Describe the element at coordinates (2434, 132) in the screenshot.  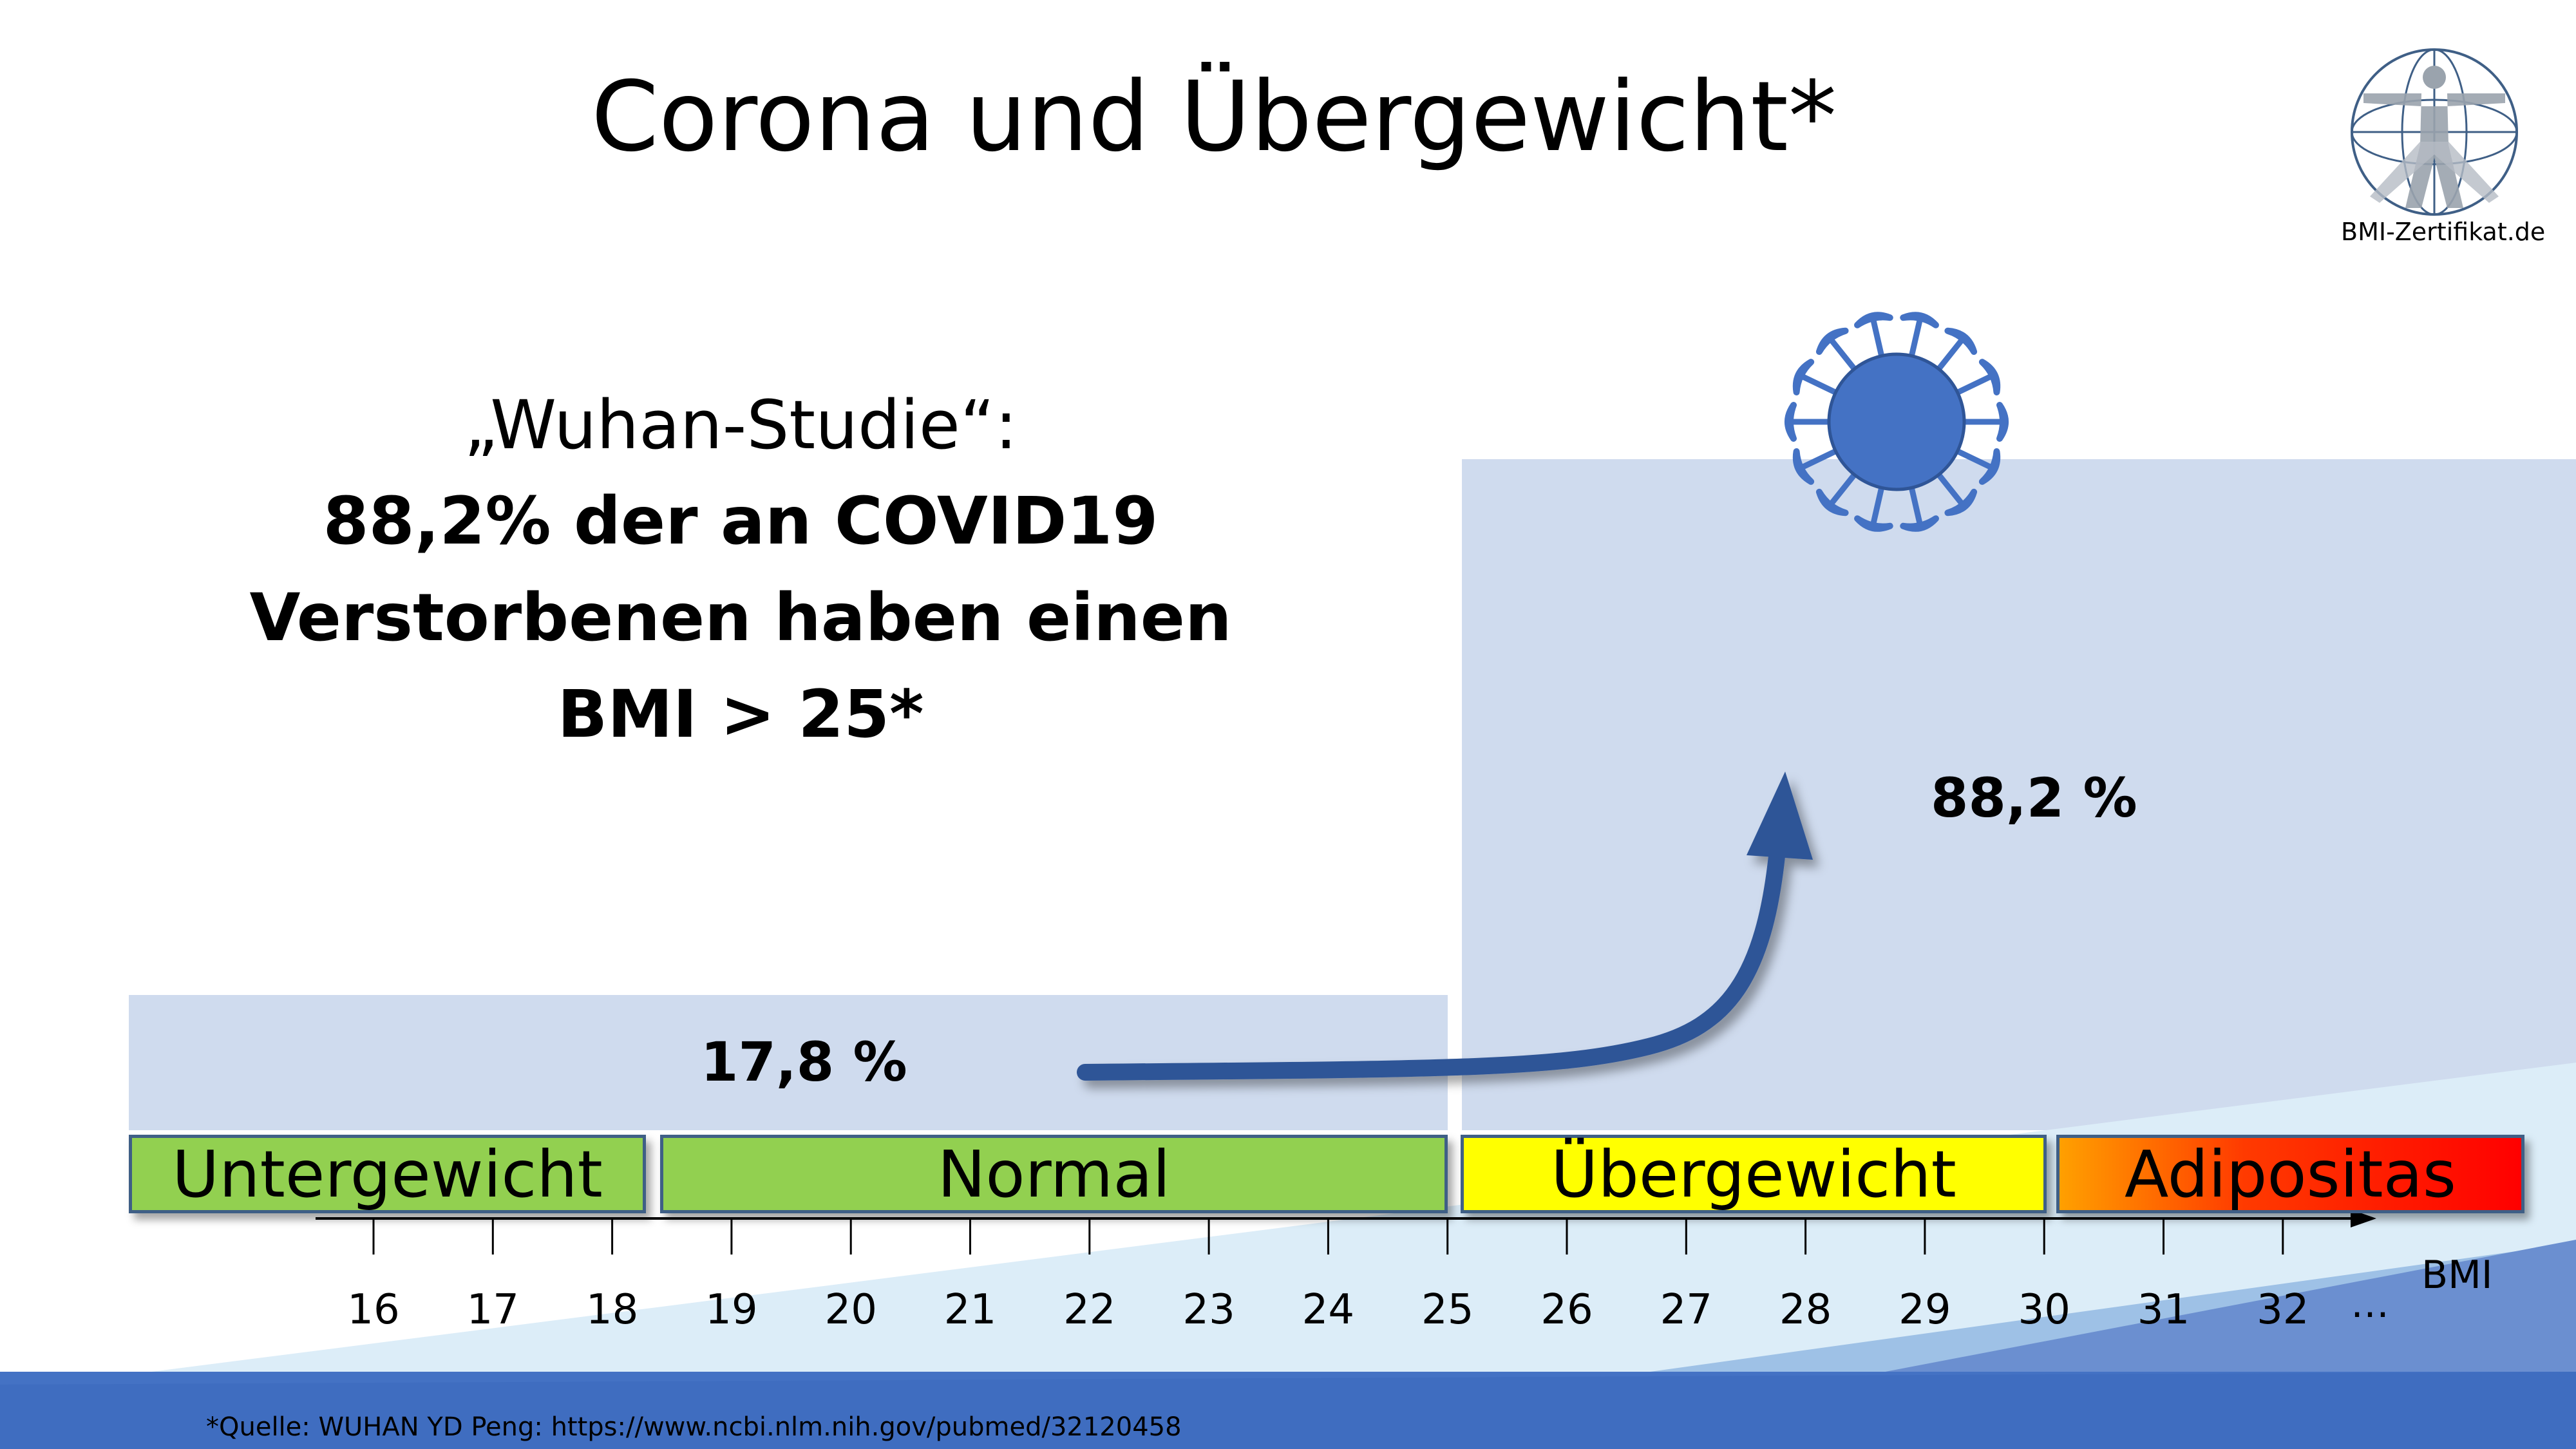
I see `vitruvian-logo-icon` at that location.